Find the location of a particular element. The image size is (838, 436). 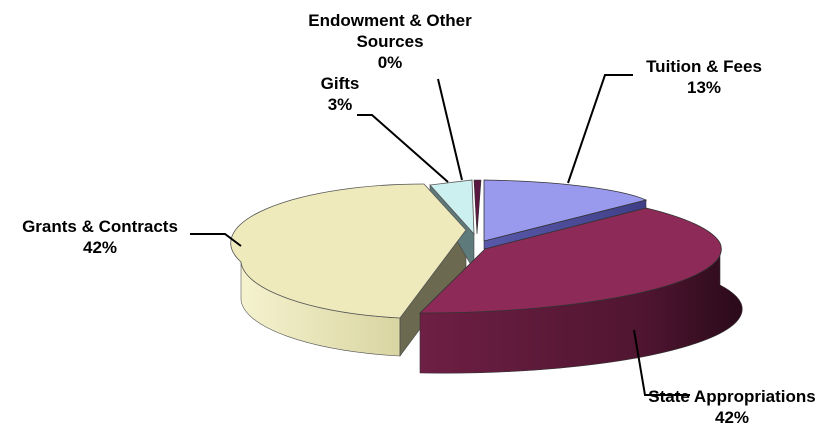

label-tuition-name: Tuition & Fees is located at coordinates (704, 66).